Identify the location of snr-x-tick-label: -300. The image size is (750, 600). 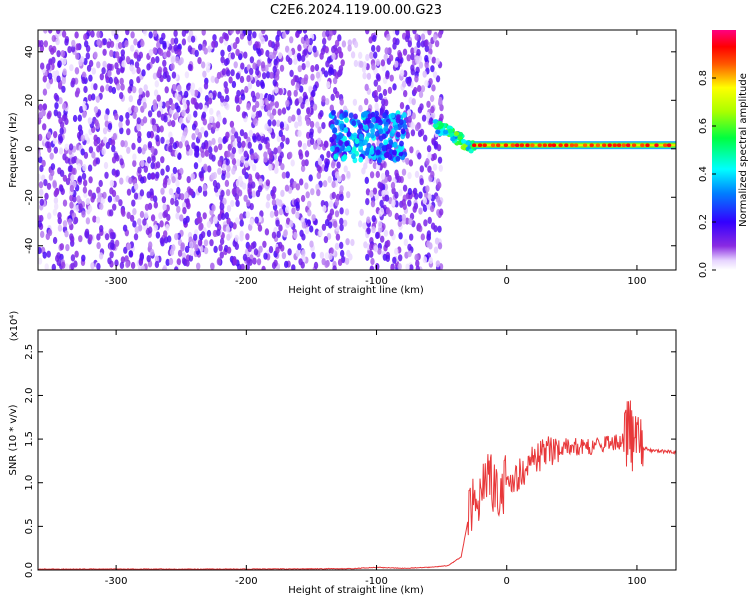
(116, 581).